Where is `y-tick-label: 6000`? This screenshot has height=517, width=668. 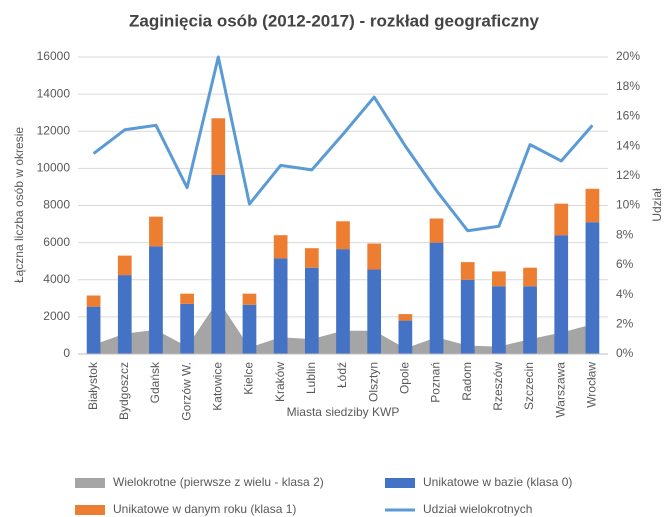
y-tick-label: 6000 is located at coordinates (56, 242).